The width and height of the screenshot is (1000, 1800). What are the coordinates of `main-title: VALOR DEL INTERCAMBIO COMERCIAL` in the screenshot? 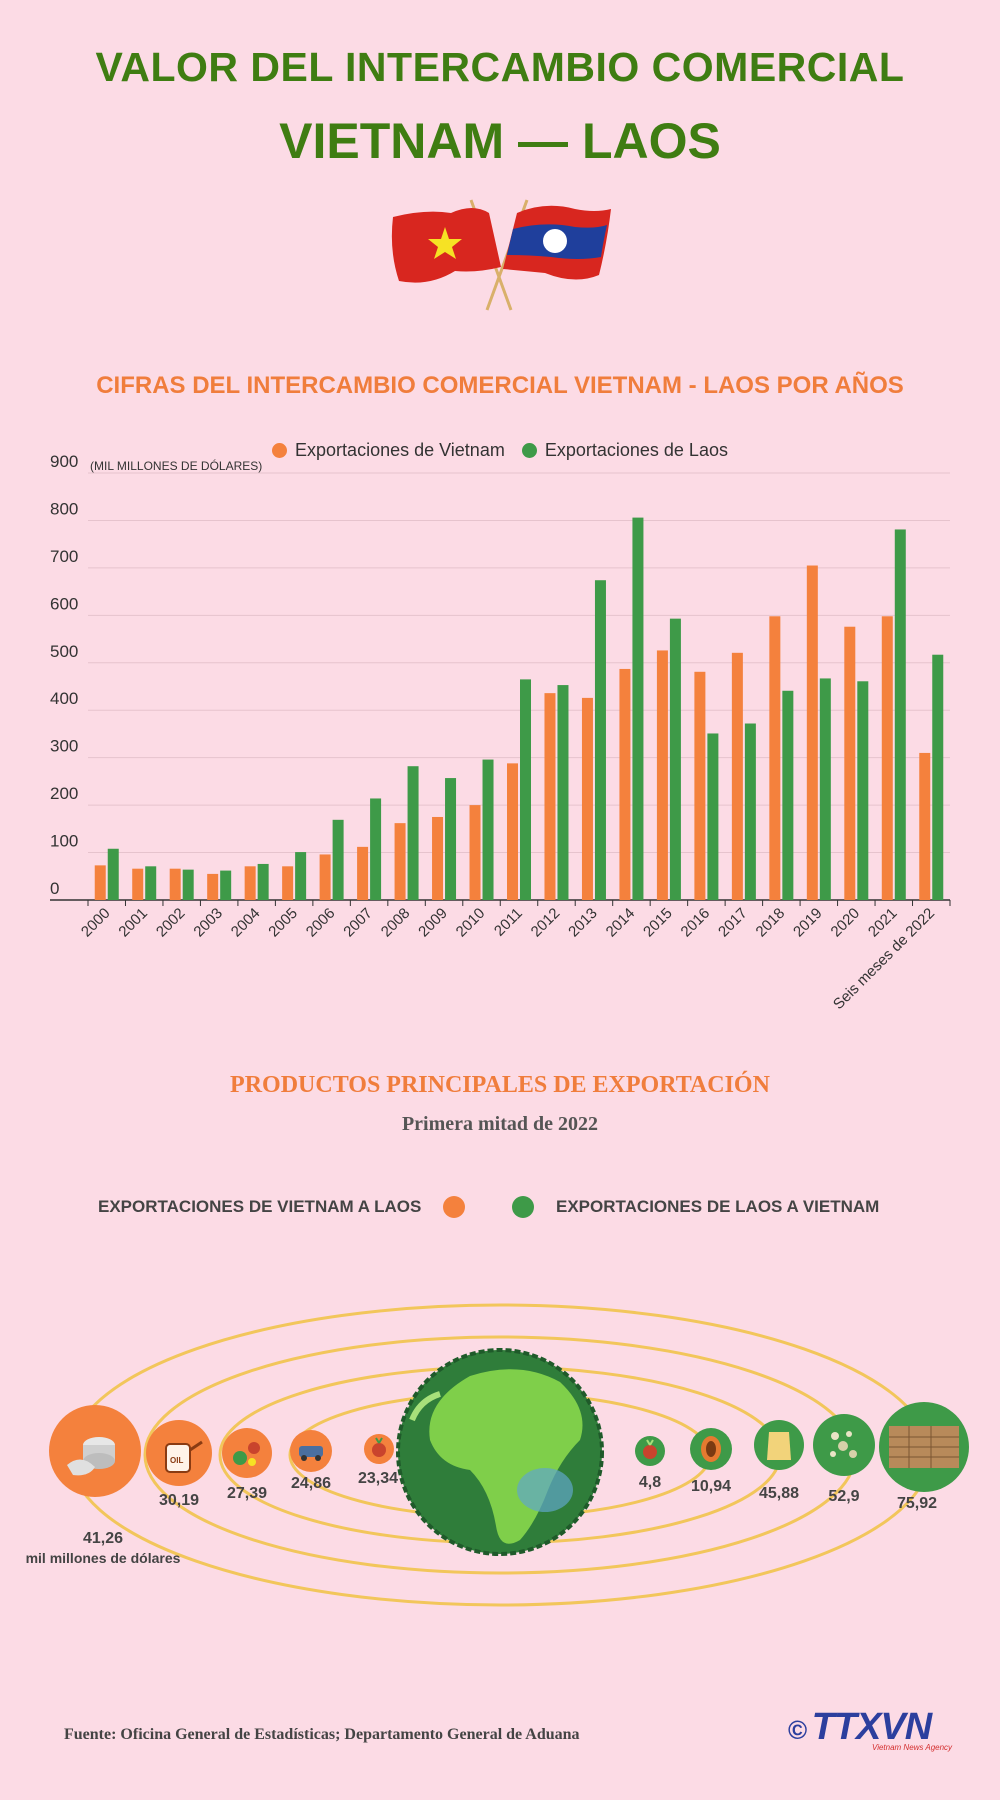 It's located at (500, 67).